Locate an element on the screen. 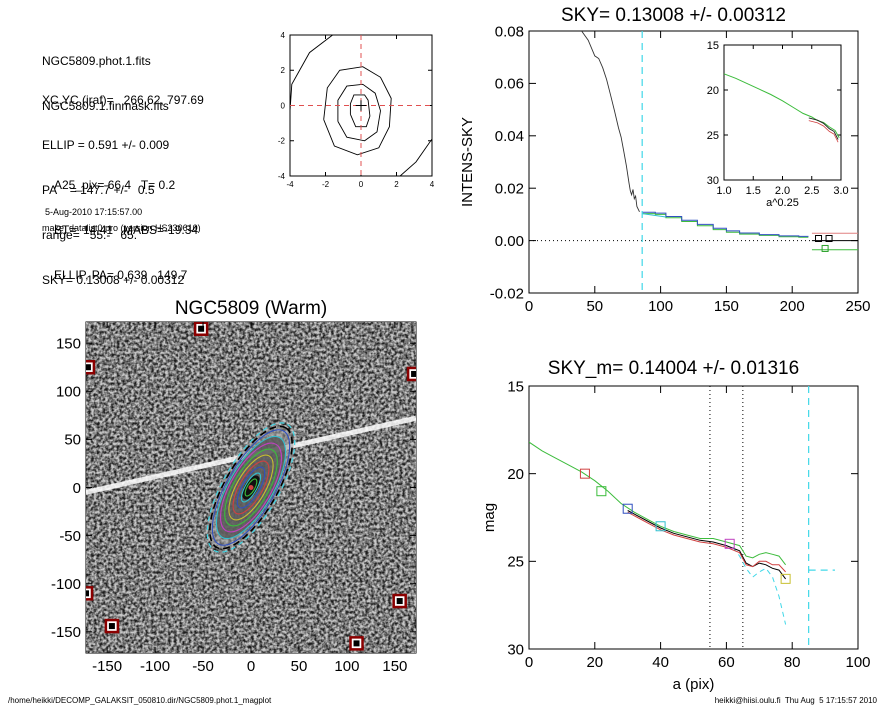 The image size is (885, 708). y-tick-label: -50 is located at coordinates (70, 536).